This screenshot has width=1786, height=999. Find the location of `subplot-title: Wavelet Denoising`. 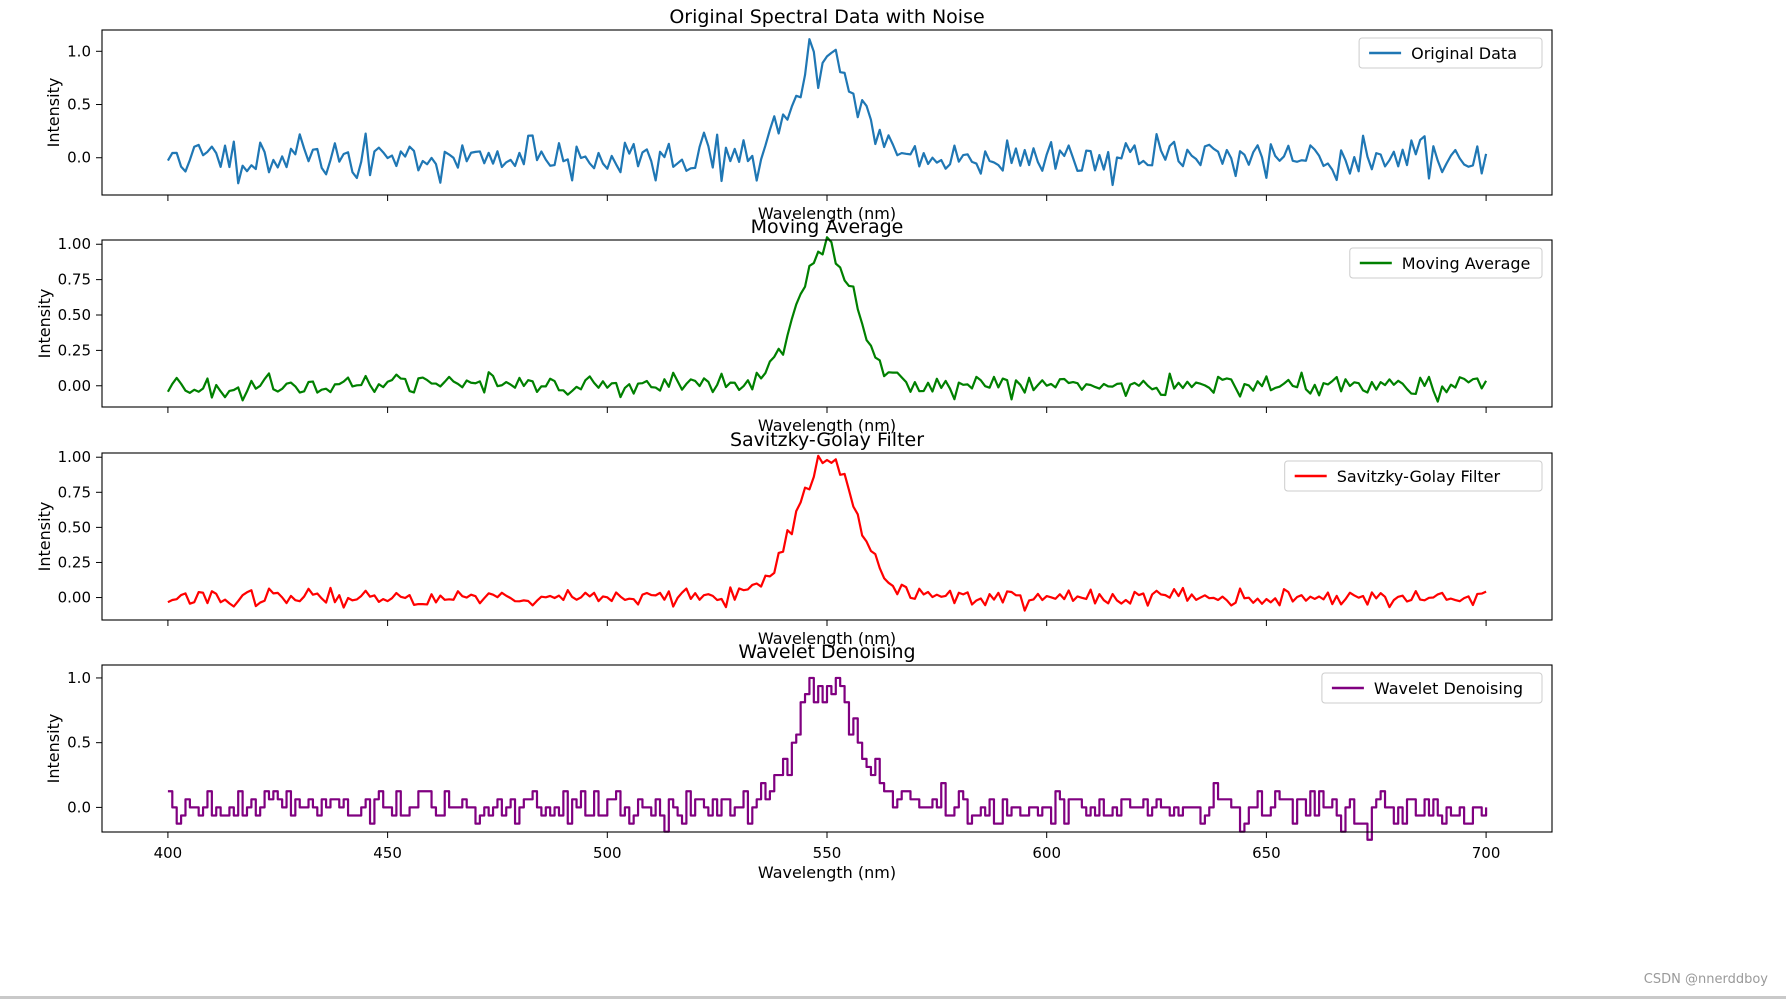

subplot-title: Wavelet Denoising is located at coordinates (826, 652).